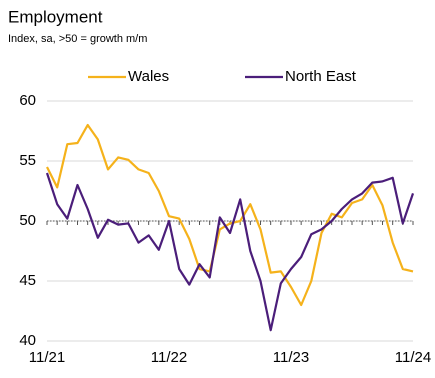 The height and width of the screenshot is (378, 435). Describe the element at coordinates (27, 340) in the screenshot. I see `y-tick-label: 40` at that location.